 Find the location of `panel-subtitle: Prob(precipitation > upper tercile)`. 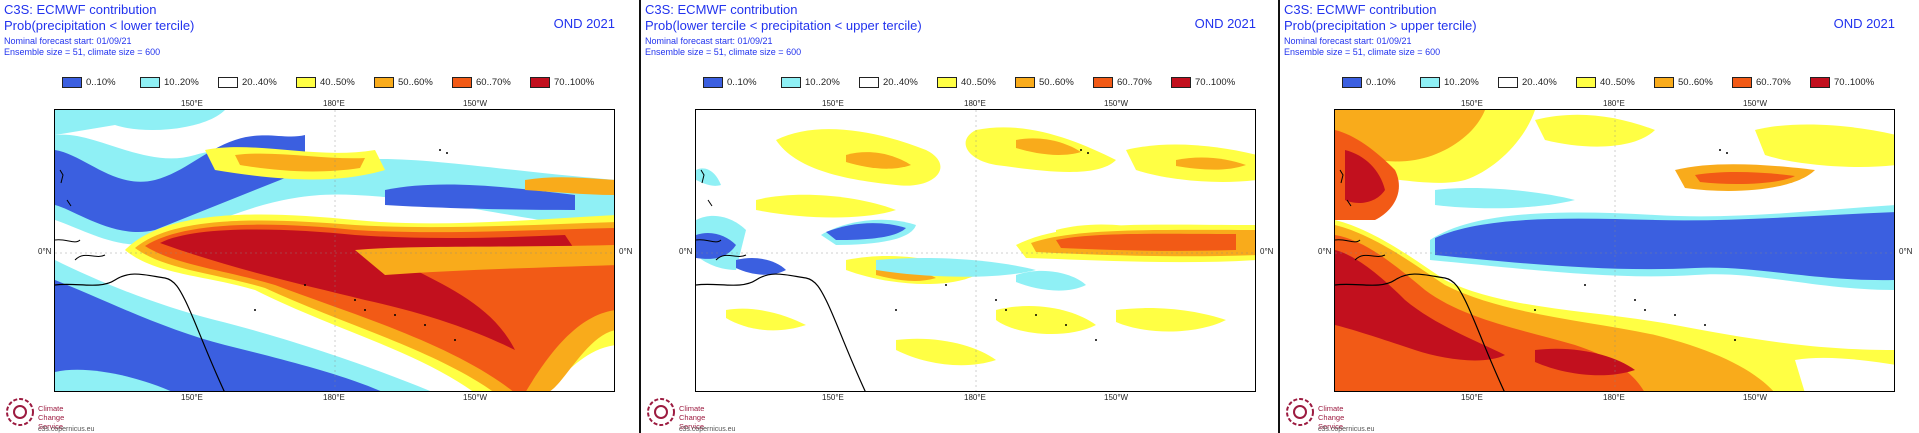

panel-subtitle: Prob(precipitation > upper tercile) is located at coordinates (1380, 25).